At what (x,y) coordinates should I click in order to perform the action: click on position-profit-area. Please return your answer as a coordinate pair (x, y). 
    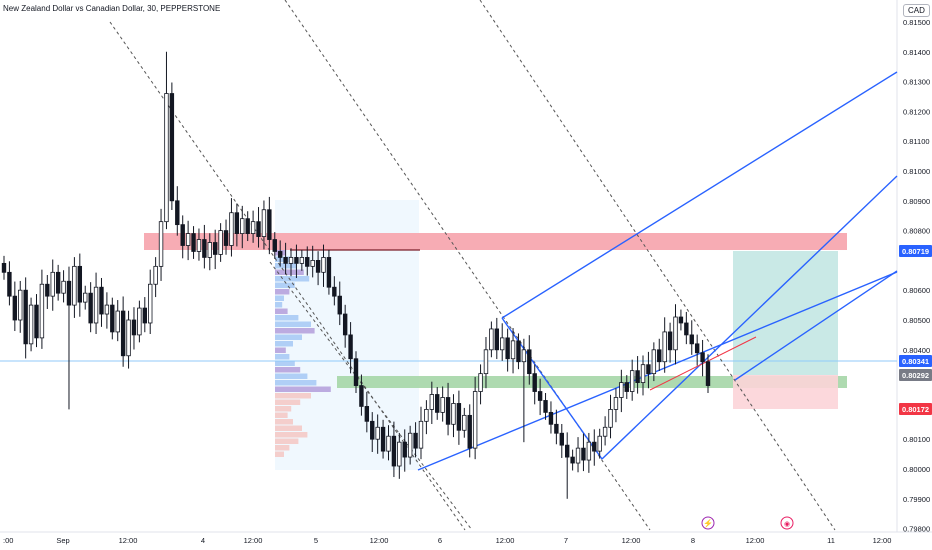
    Looking at the image, I should click on (785, 313).